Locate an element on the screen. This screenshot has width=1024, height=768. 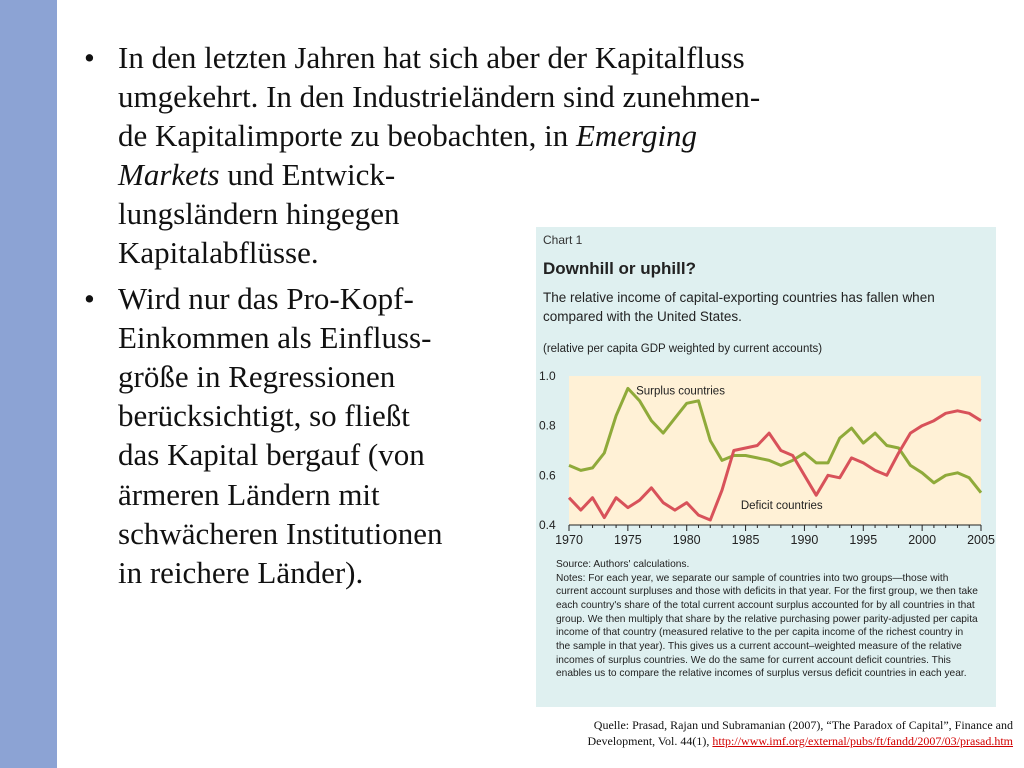
bullet-text: und Entwick- is located at coordinates (307, 175).